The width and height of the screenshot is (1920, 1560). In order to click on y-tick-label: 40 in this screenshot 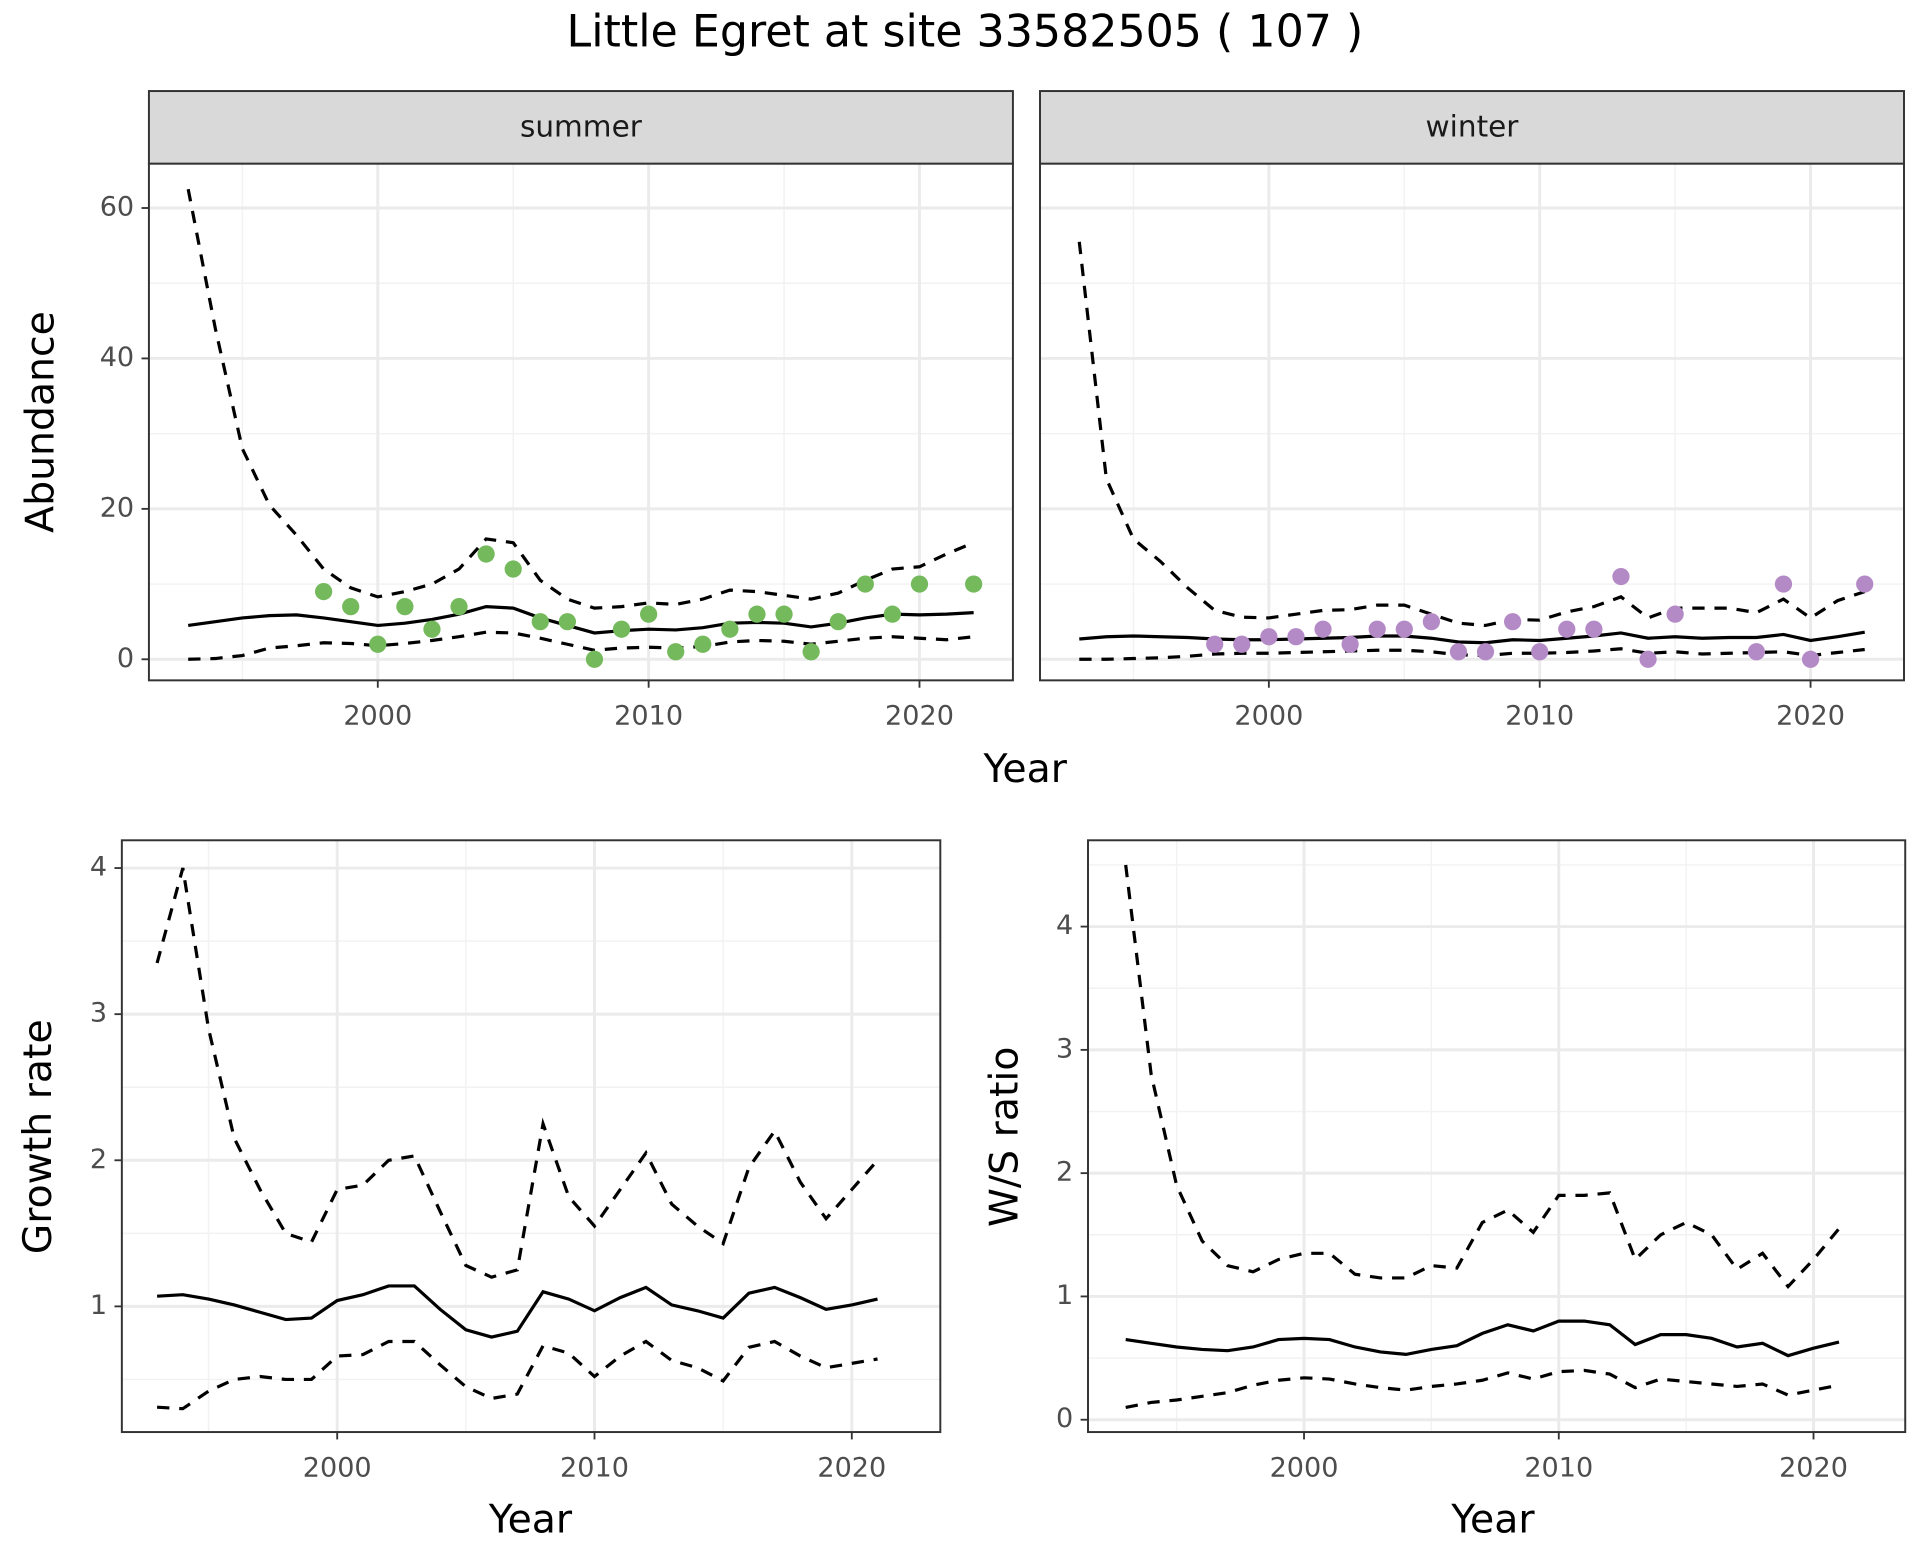, I will do `click(117, 357)`.